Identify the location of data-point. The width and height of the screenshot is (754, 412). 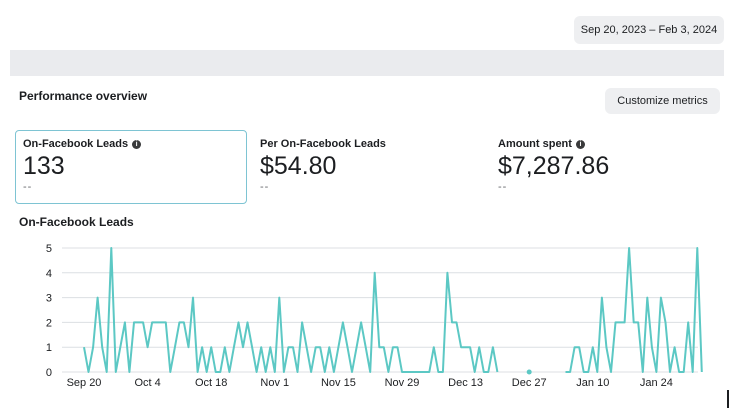
(529, 372).